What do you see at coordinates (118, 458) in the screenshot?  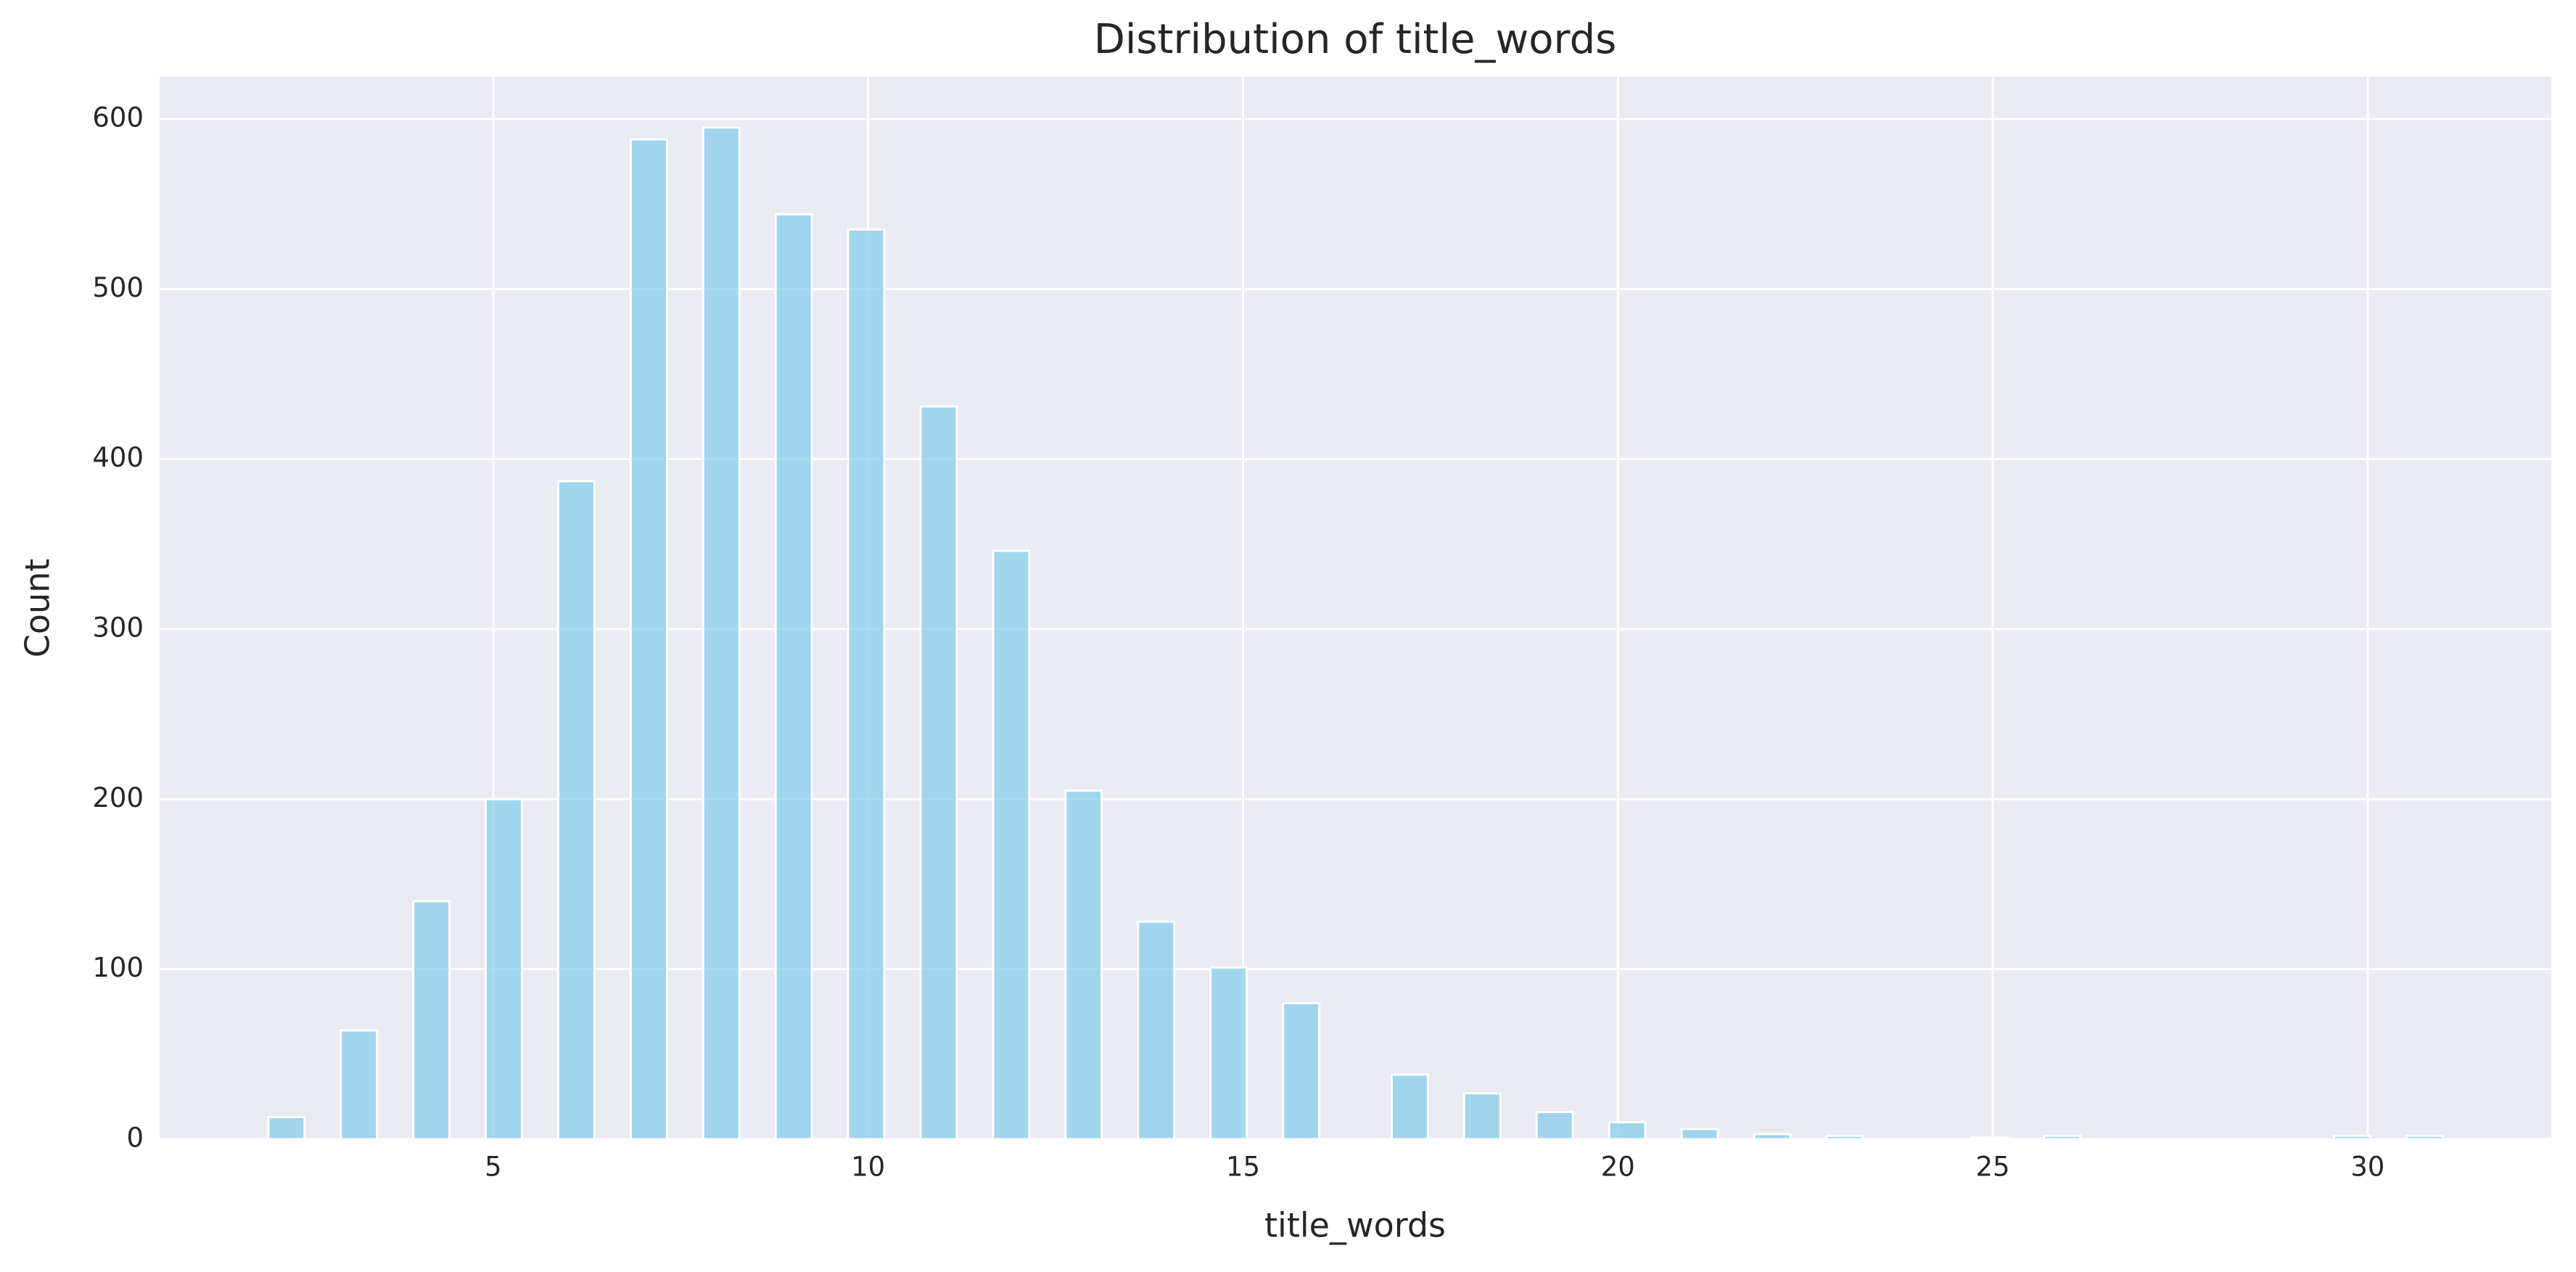 I see `y-tick-label: 400` at bounding box center [118, 458].